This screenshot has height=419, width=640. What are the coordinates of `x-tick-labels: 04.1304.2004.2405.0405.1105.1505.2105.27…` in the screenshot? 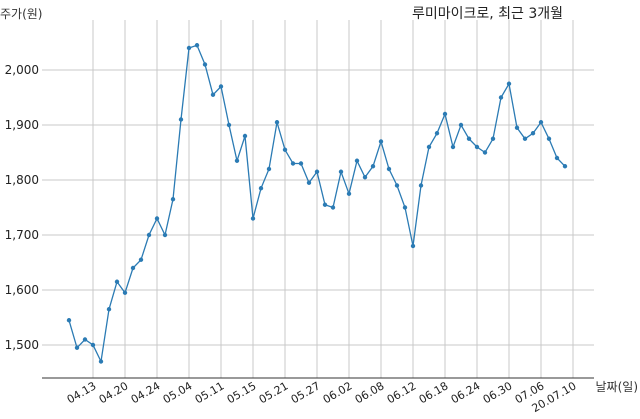 It's located at (322, 397).